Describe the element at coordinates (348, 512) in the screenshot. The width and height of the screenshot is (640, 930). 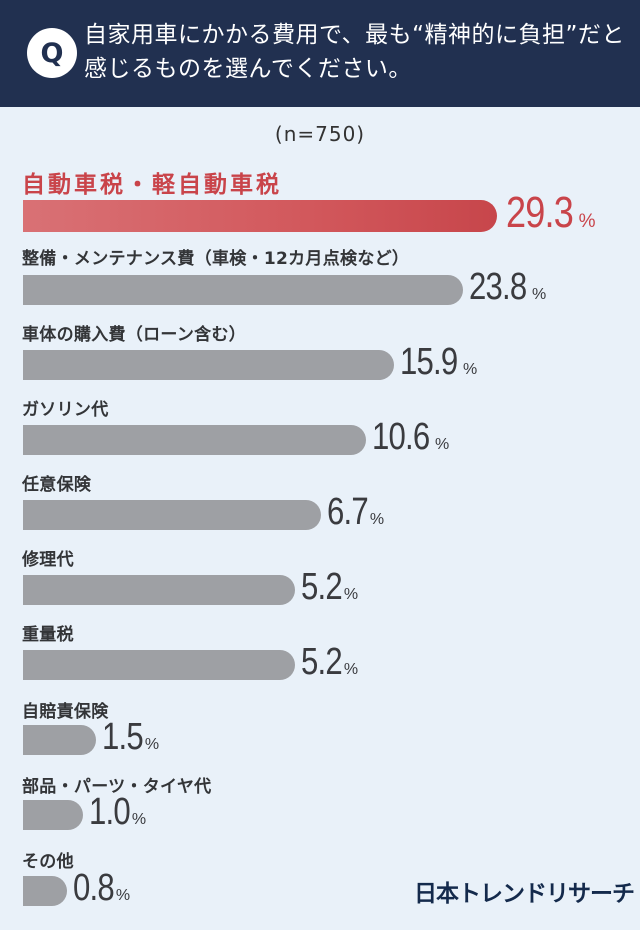
I see `value-number: 6.7` at that location.